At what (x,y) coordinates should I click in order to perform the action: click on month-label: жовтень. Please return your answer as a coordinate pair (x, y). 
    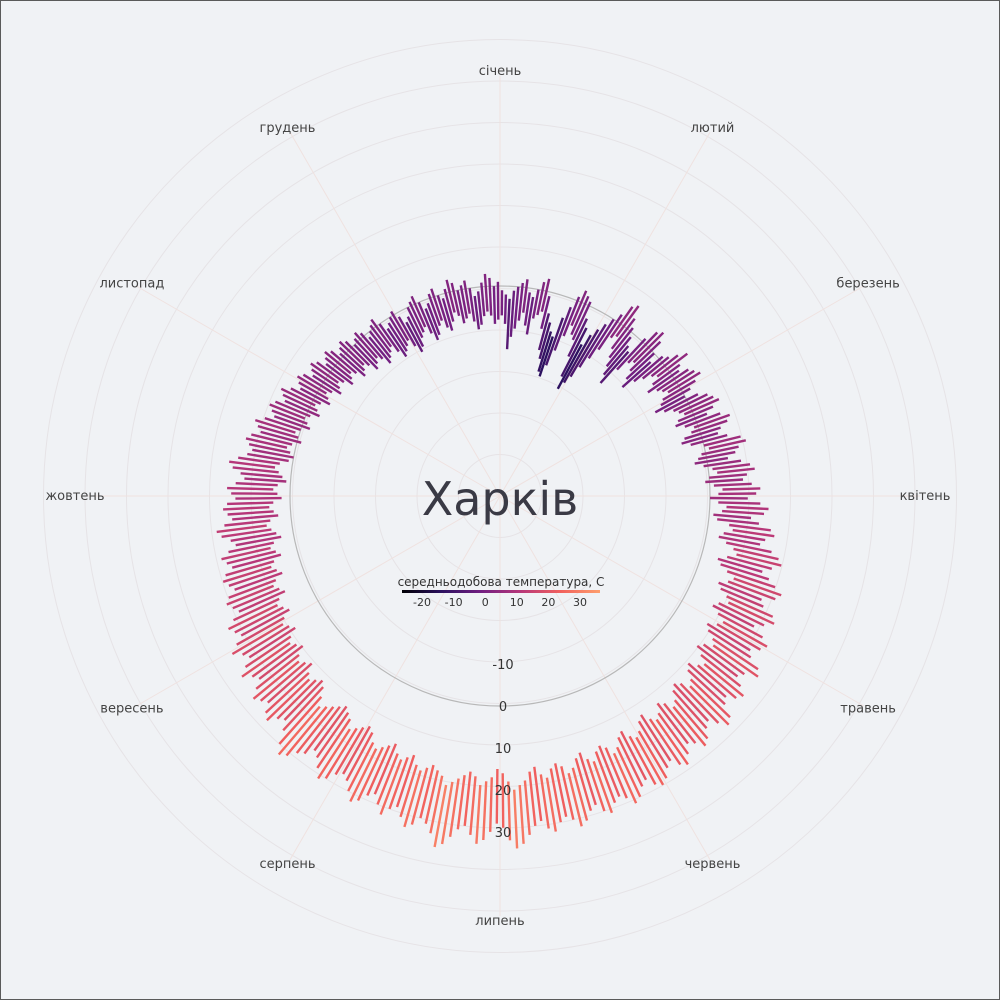
    Looking at the image, I should click on (74, 496).